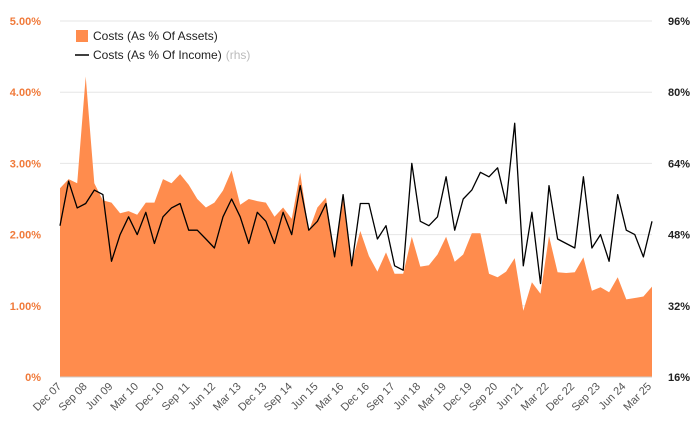  Describe the element at coordinates (637, 397) in the screenshot. I see `x-tick-label: Mar 25` at that location.